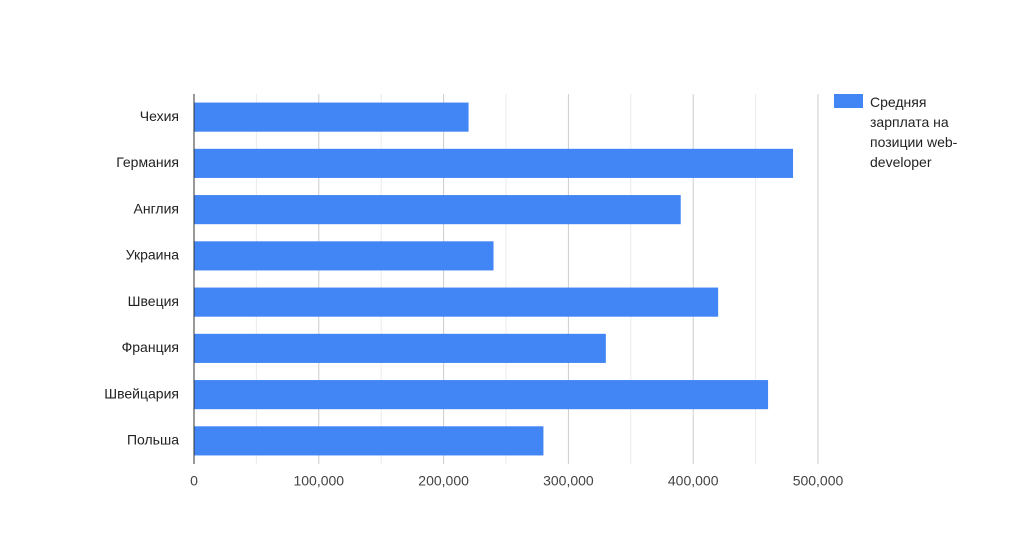 The image size is (1017, 550). Describe the element at coordinates (147, 162) in the screenshot. I see `y-tick-label: Германия` at that location.